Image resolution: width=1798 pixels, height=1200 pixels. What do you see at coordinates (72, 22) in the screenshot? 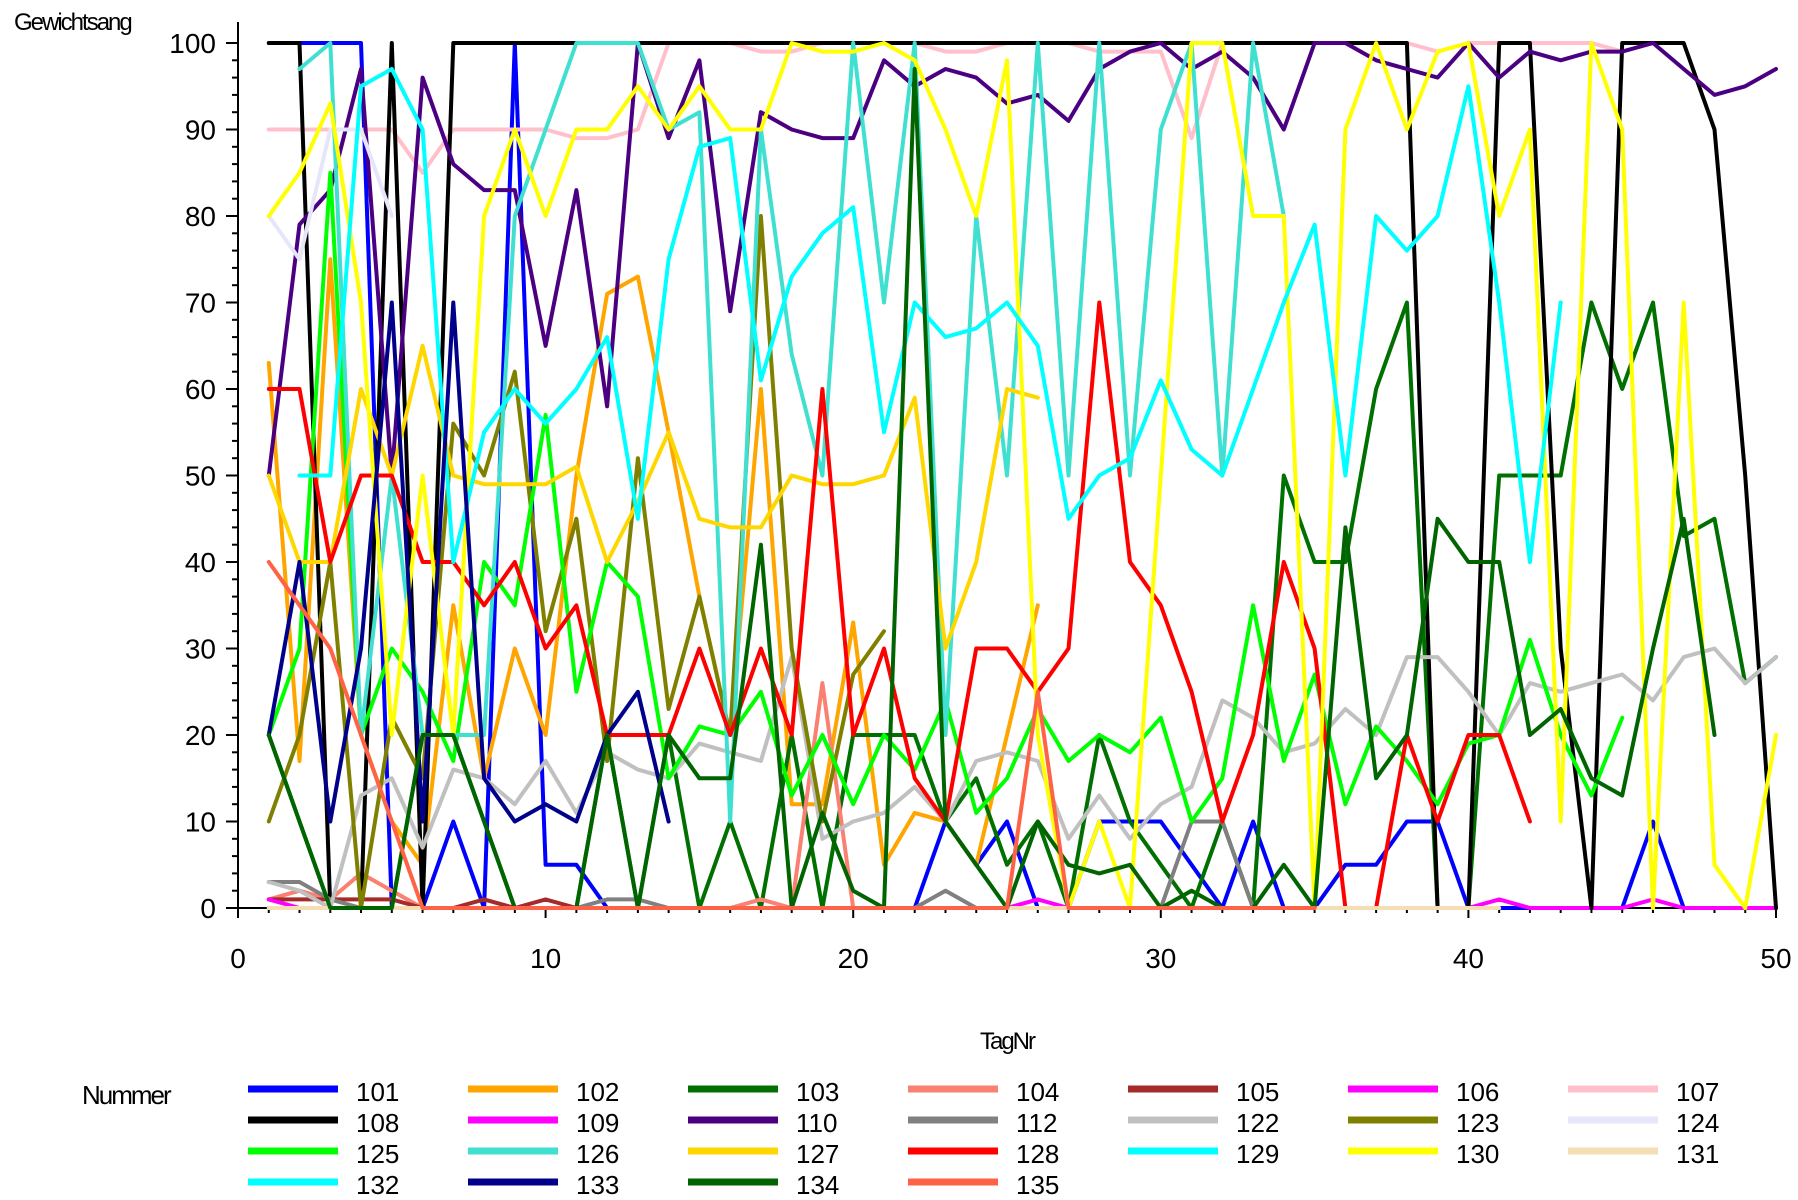
I see `y-axis-title: Gewichtsang` at bounding box center [72, 22].